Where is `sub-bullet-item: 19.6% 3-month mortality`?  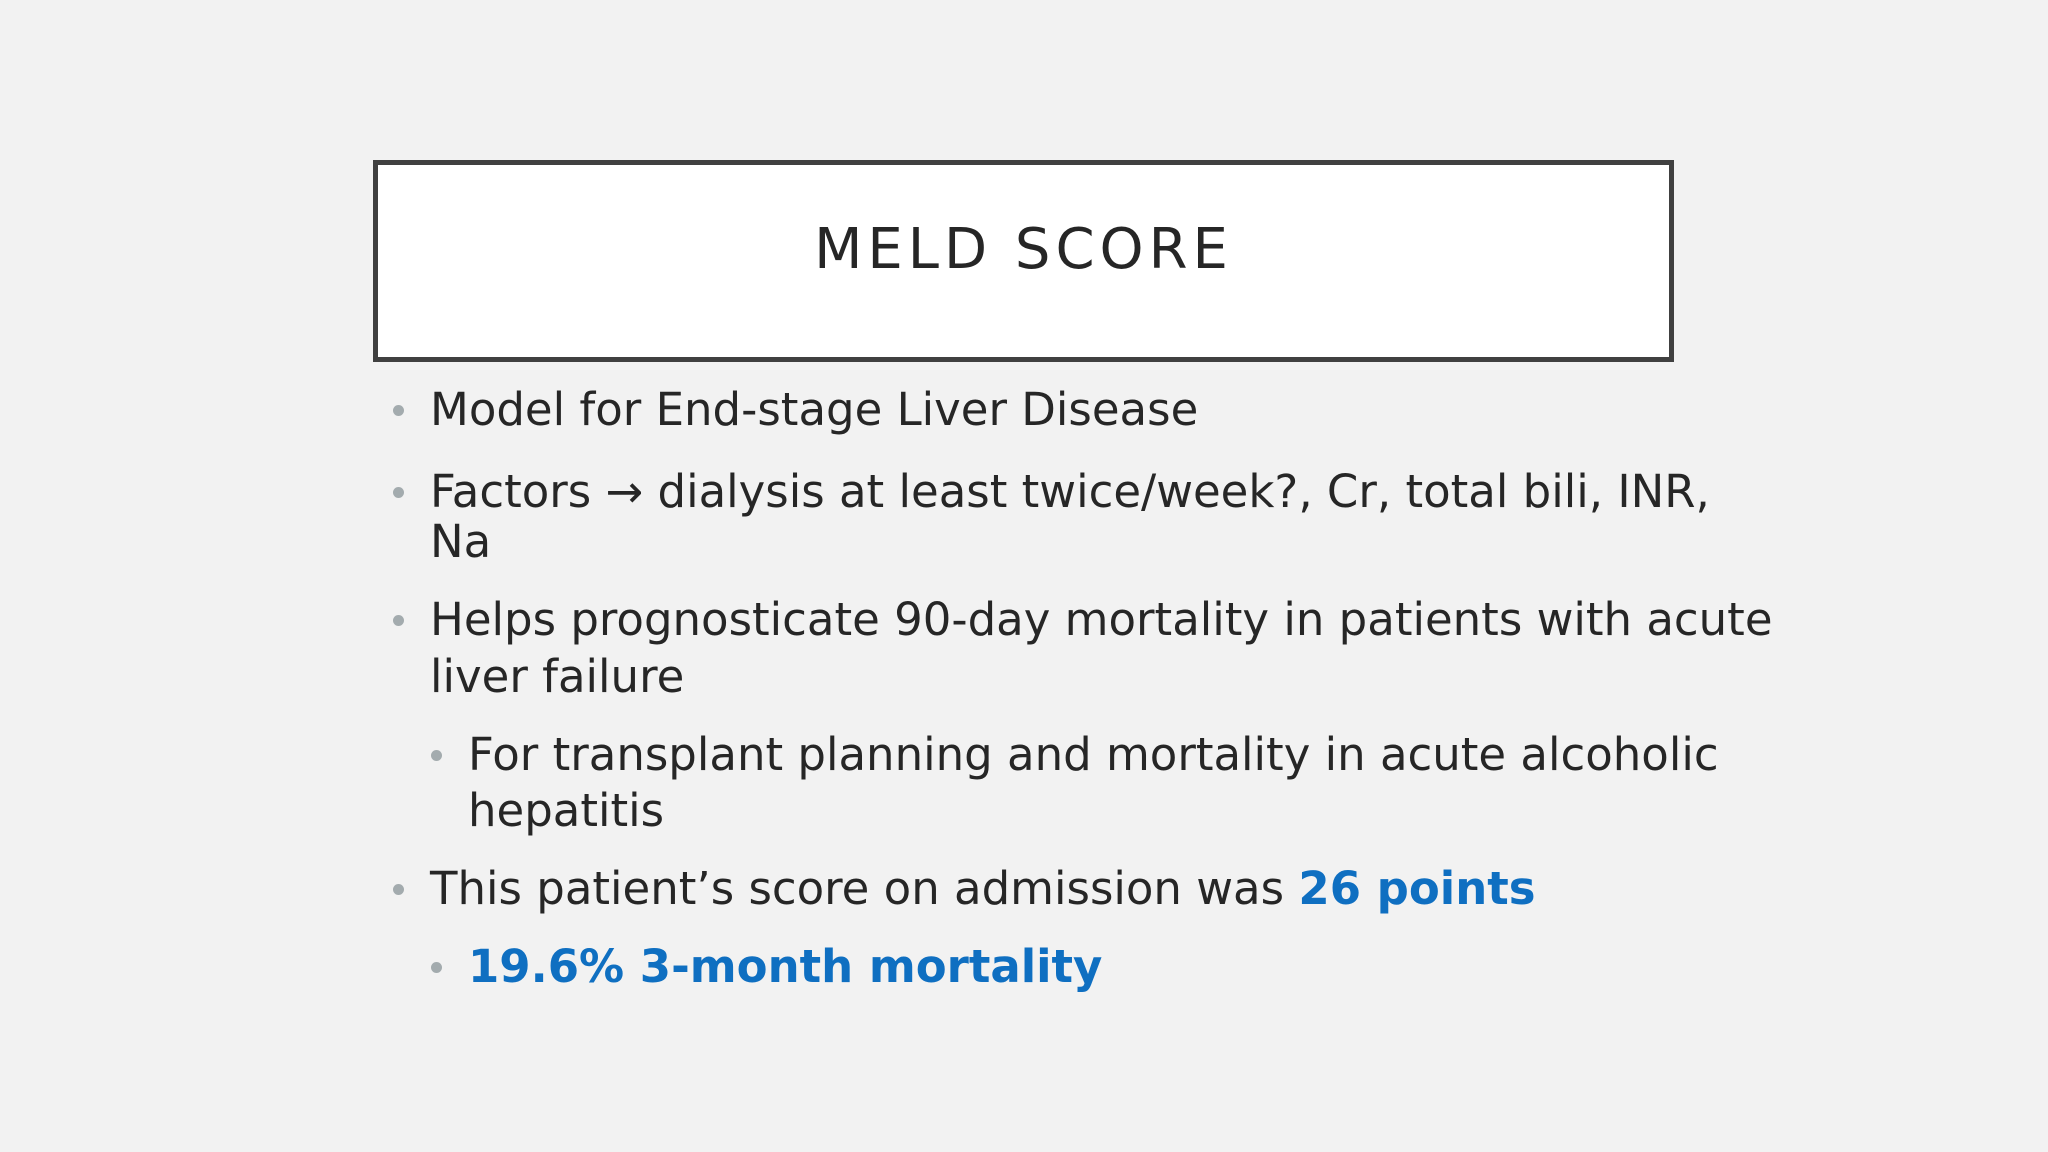 sub-bullet-item: 19.6% 3-month mortality is located at coordinates (785, 967).